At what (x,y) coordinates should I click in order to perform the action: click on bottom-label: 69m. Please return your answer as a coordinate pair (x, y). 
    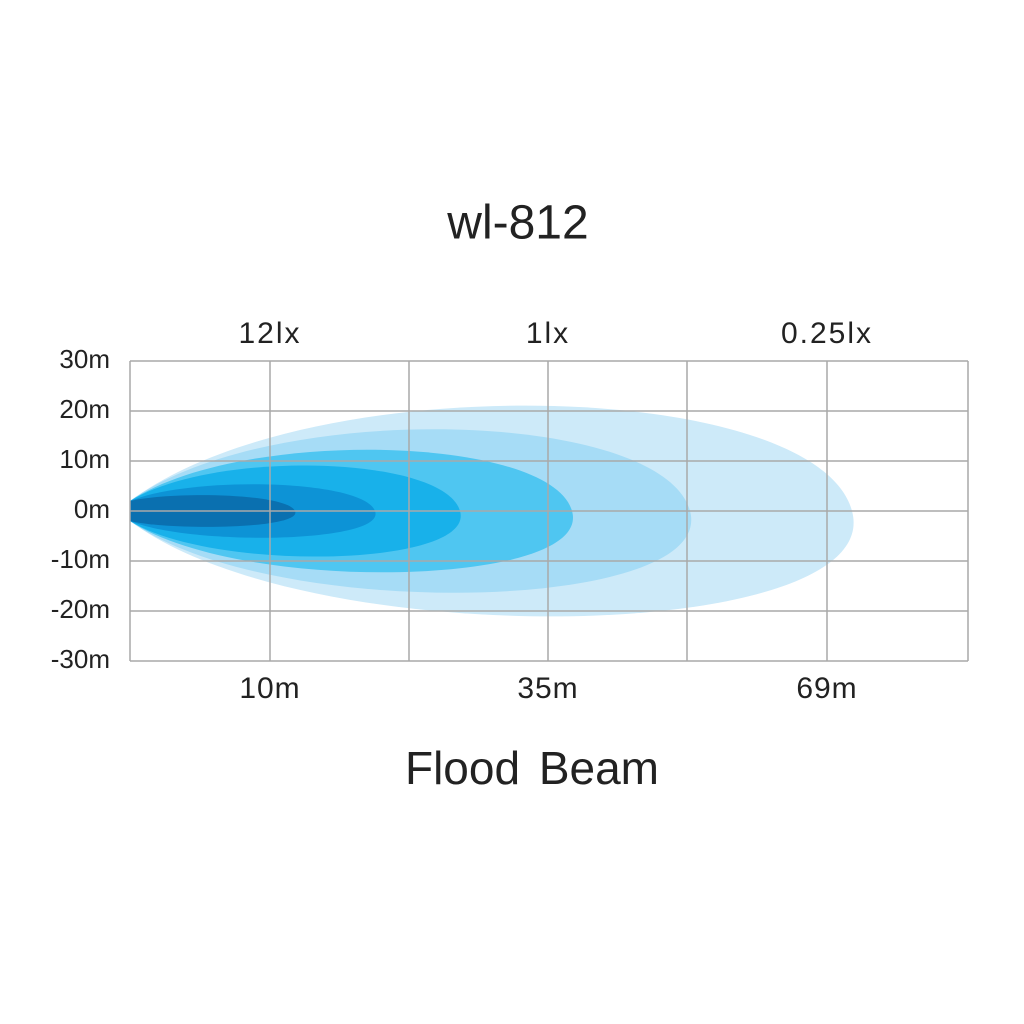
    Looking at the image, I should click on (826, 688).